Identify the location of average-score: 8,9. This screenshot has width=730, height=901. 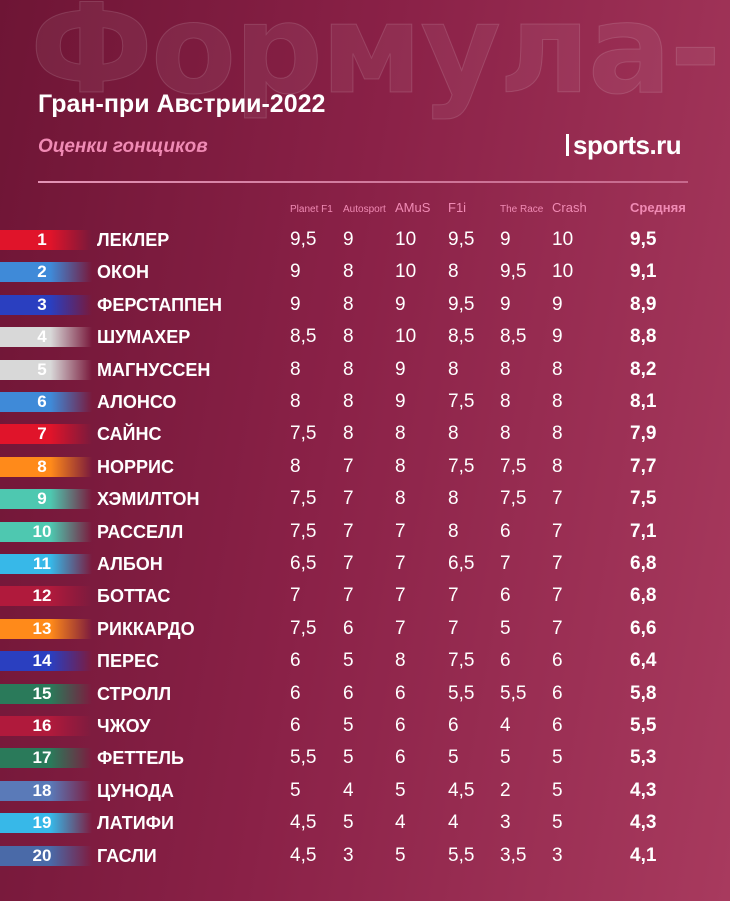
(643, 304).